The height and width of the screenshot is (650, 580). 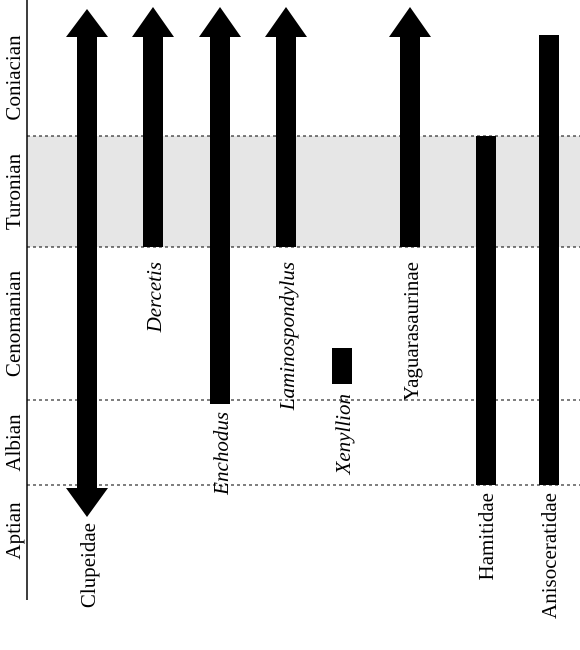 What do you see at coordinates (13, 443) in the screenshot?
I see `stage-label-albian: Albian` at bounding box center [13, 443].